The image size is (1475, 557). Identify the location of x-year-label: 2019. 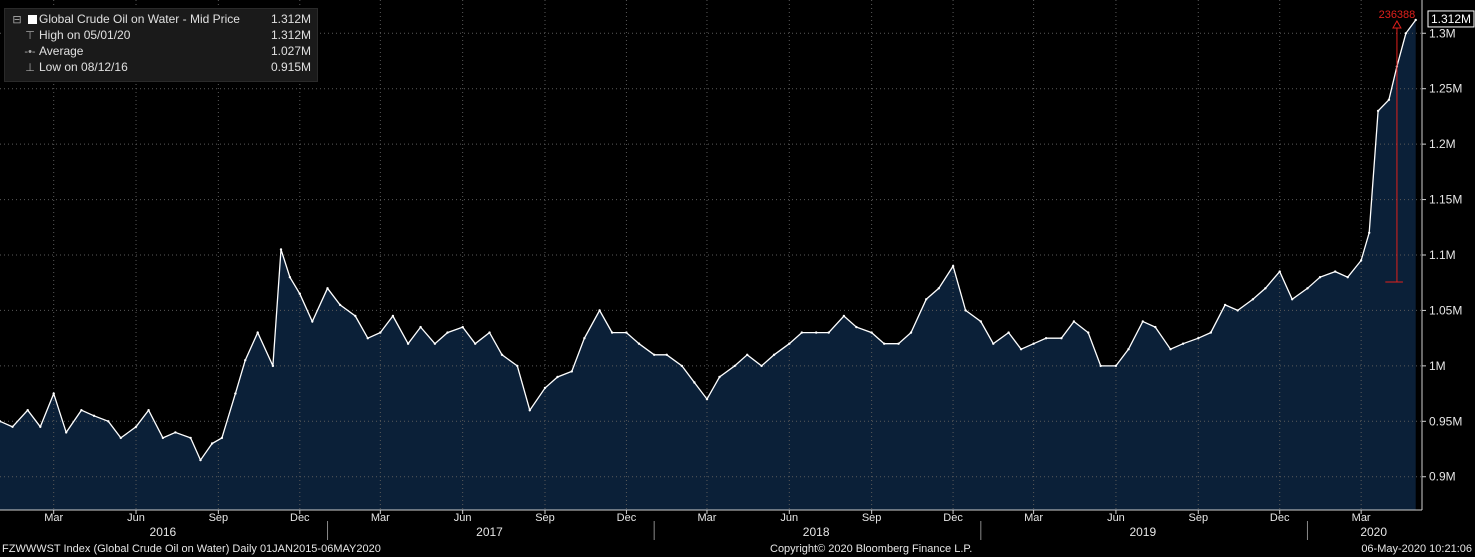
(1142, 532).